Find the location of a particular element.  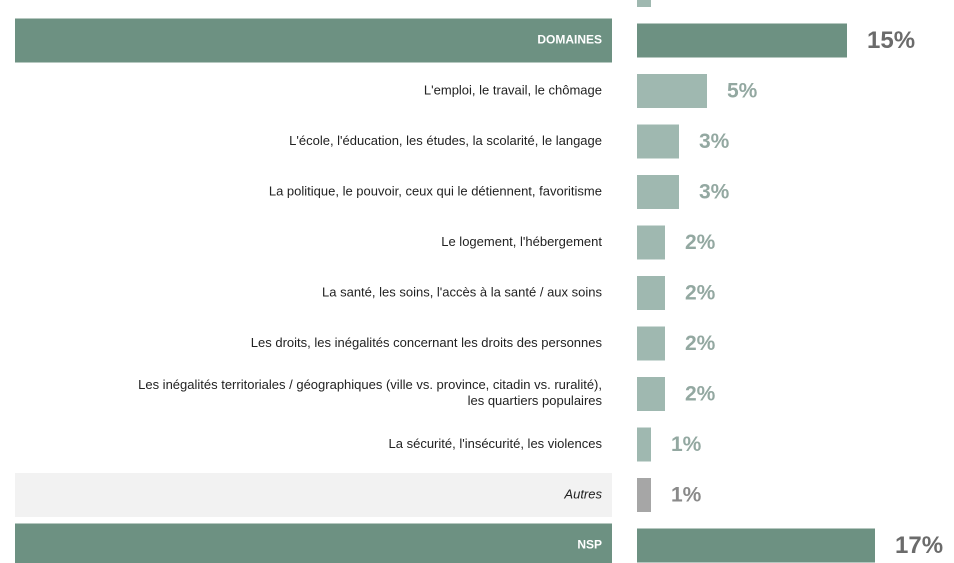

value-label: 17% is located at coordinates (919, 545).